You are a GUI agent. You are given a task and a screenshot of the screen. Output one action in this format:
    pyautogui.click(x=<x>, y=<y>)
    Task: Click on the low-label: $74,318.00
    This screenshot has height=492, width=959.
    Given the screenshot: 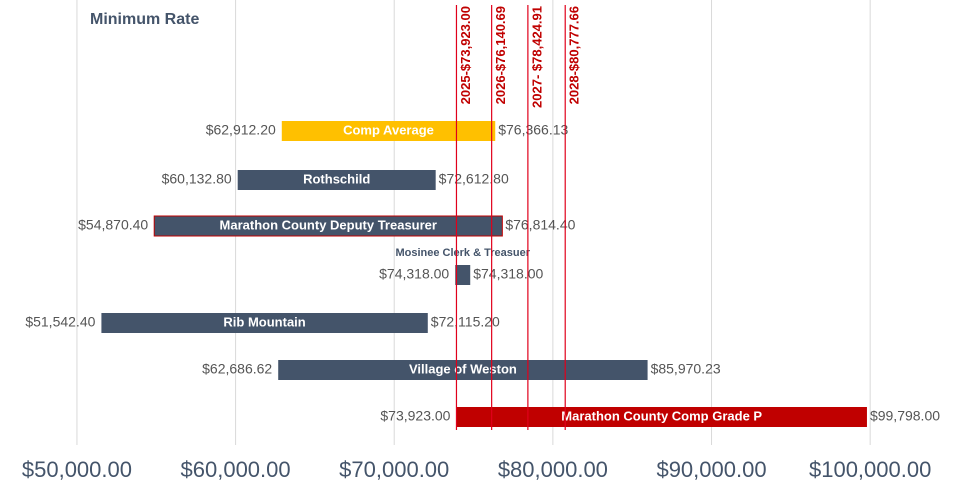 What is the action you would take?
    pyautogui.click(x=414, y=274)
    